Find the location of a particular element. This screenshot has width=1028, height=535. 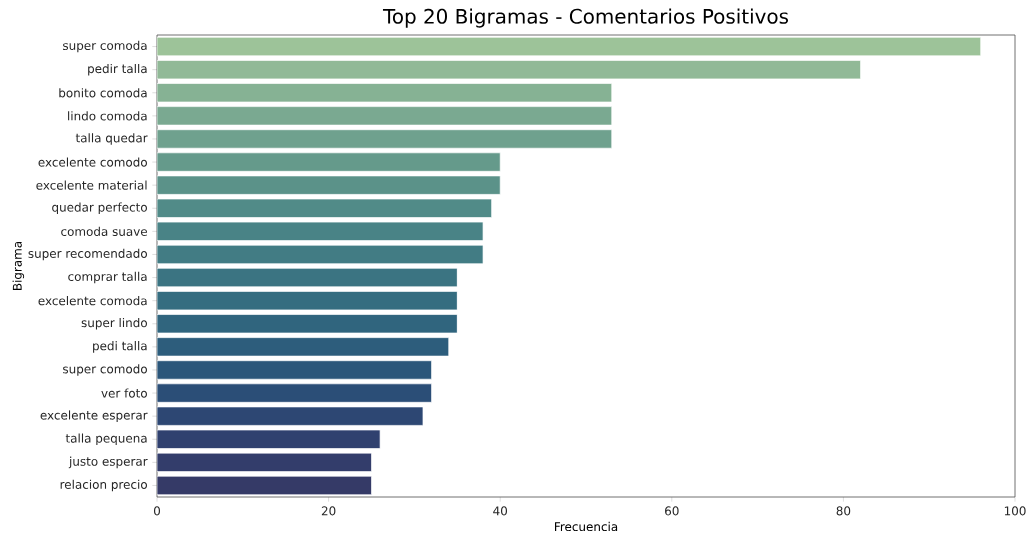

y-tick-label: pedir talla is located at coordinates (117, 69).